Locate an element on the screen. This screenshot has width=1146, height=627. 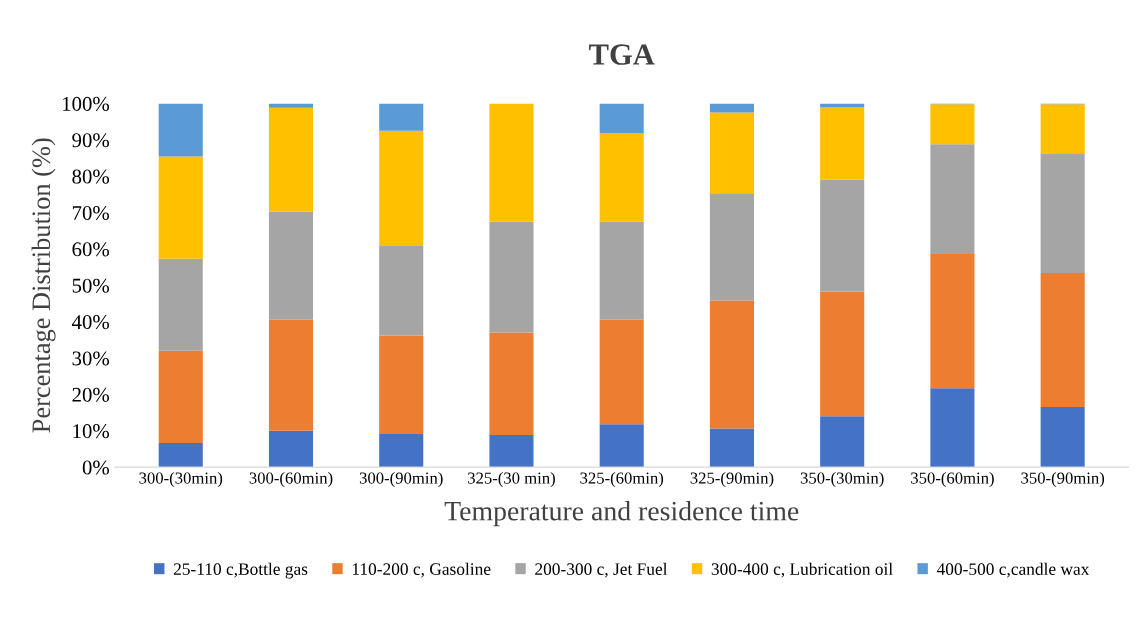
x-tick-label: 300-(30min) is located at coordinates (181, 479).